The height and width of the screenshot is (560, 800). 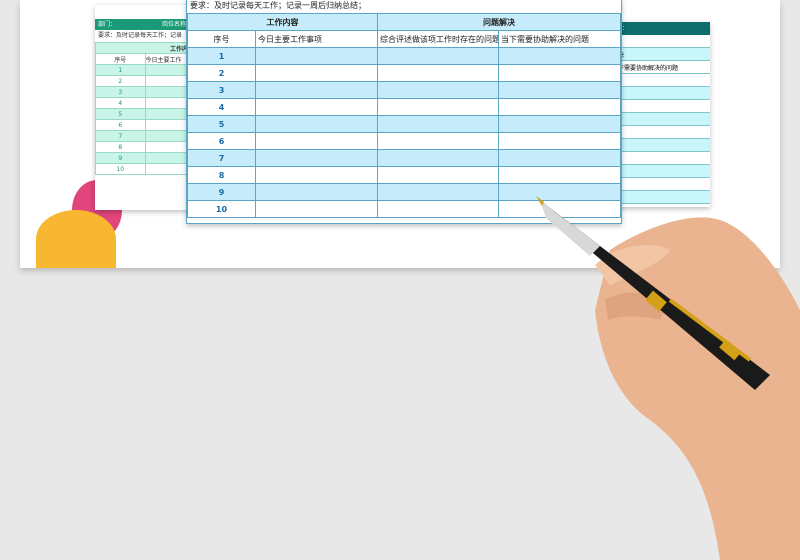 What do you see at coordinates (176, 24) in the screenshot?
I see `position-label: 岗位名称：` at bounding box center [176, 24].